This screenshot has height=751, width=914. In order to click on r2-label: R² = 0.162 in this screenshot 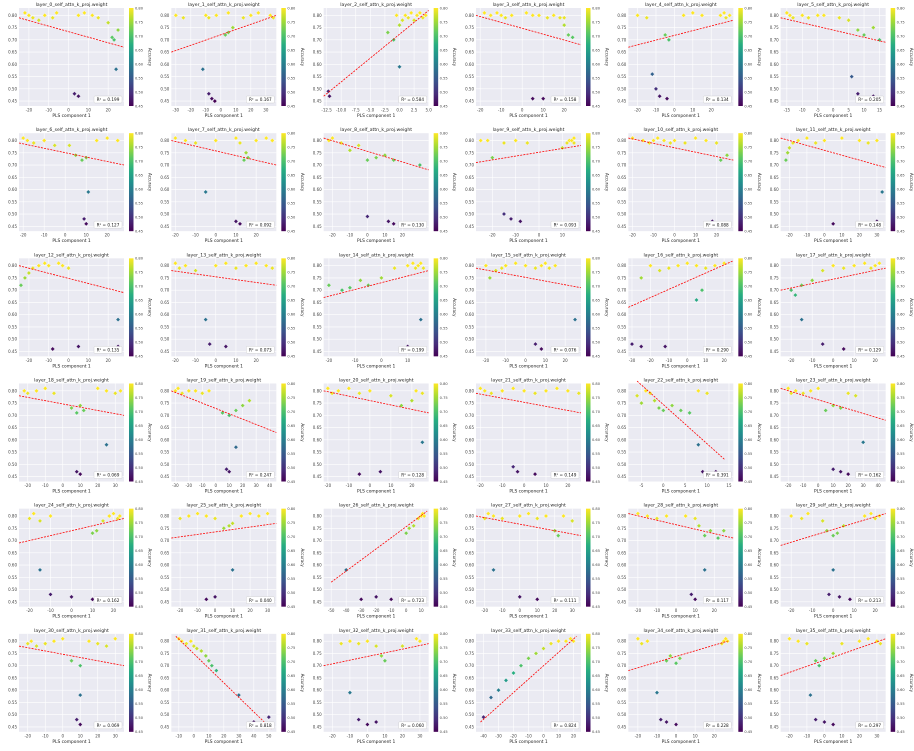, I will do `click(869, 475)`.